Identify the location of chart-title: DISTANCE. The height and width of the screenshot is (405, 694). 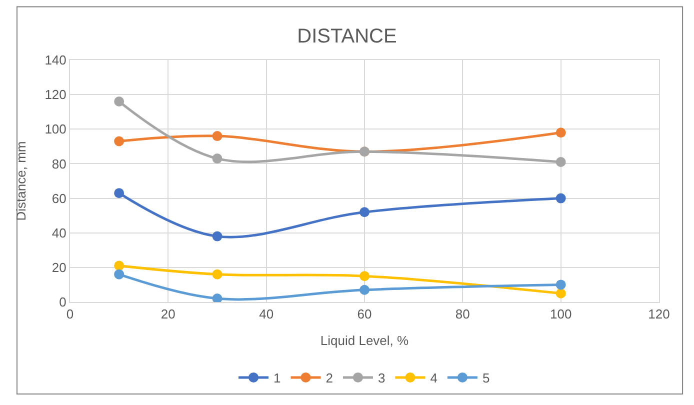
(347, 36).